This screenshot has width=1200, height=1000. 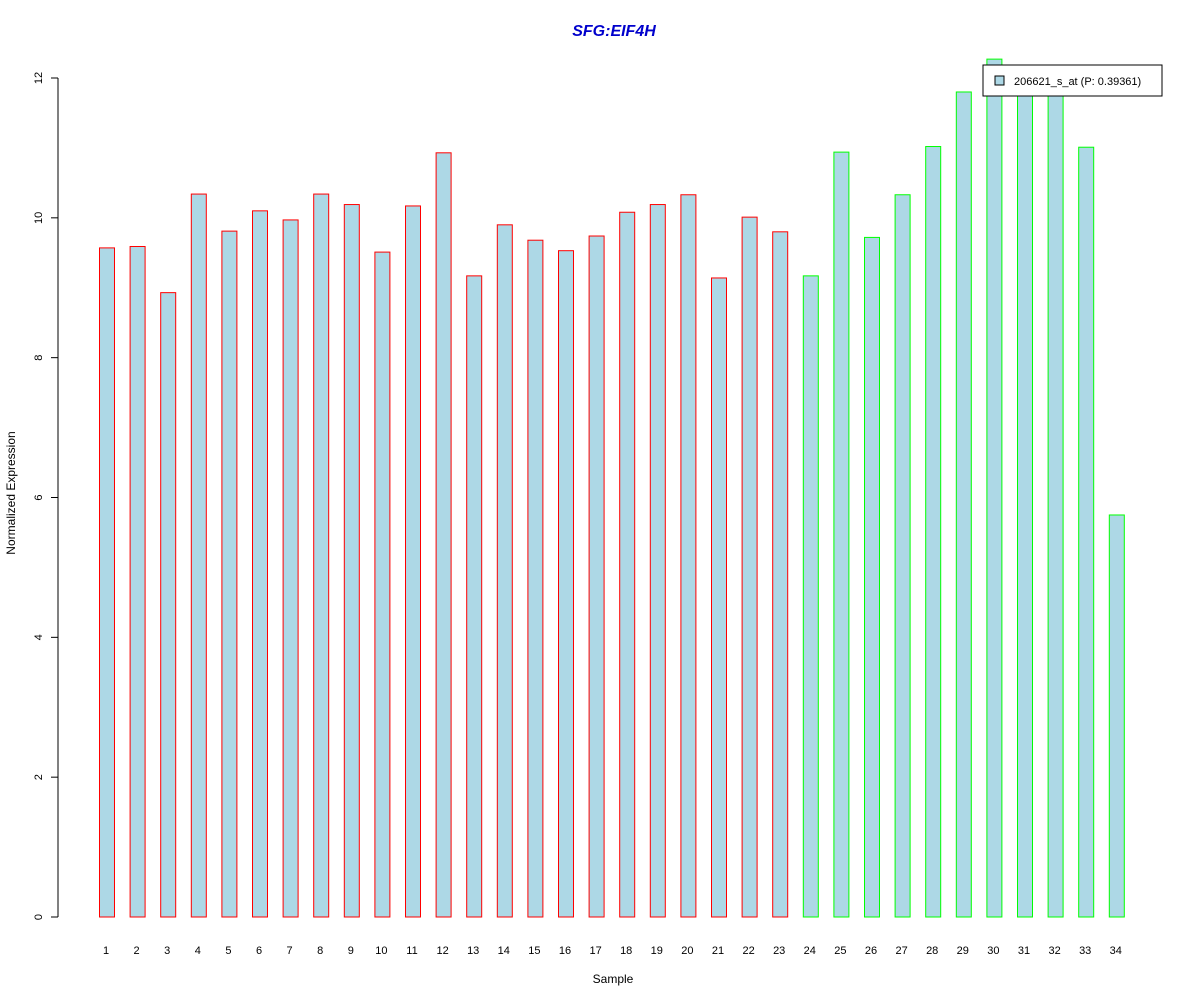 I want to click on x-tick-label: 25, so click(x=840, y=951).